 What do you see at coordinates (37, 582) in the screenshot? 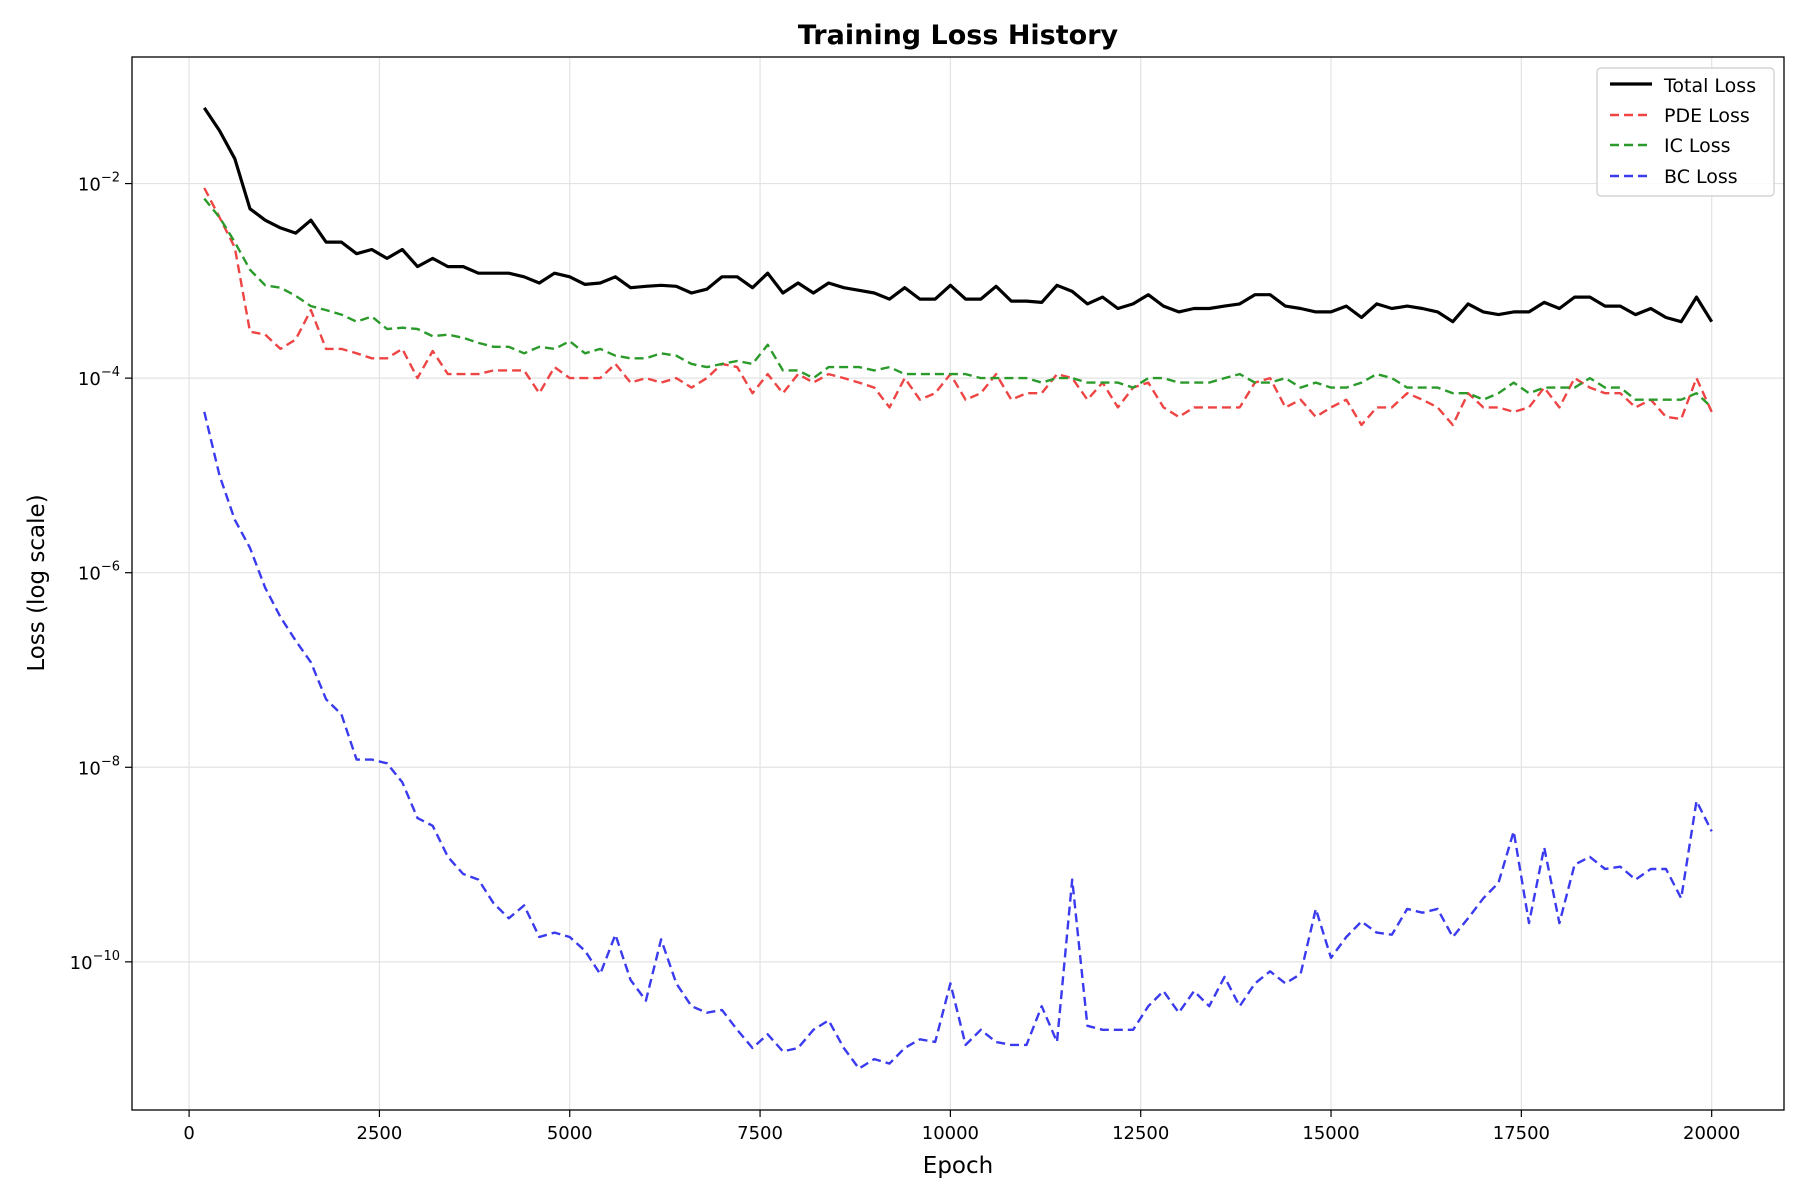
I see `y-axis-label: Loss (log scale)` at bounding box center [37, 582].